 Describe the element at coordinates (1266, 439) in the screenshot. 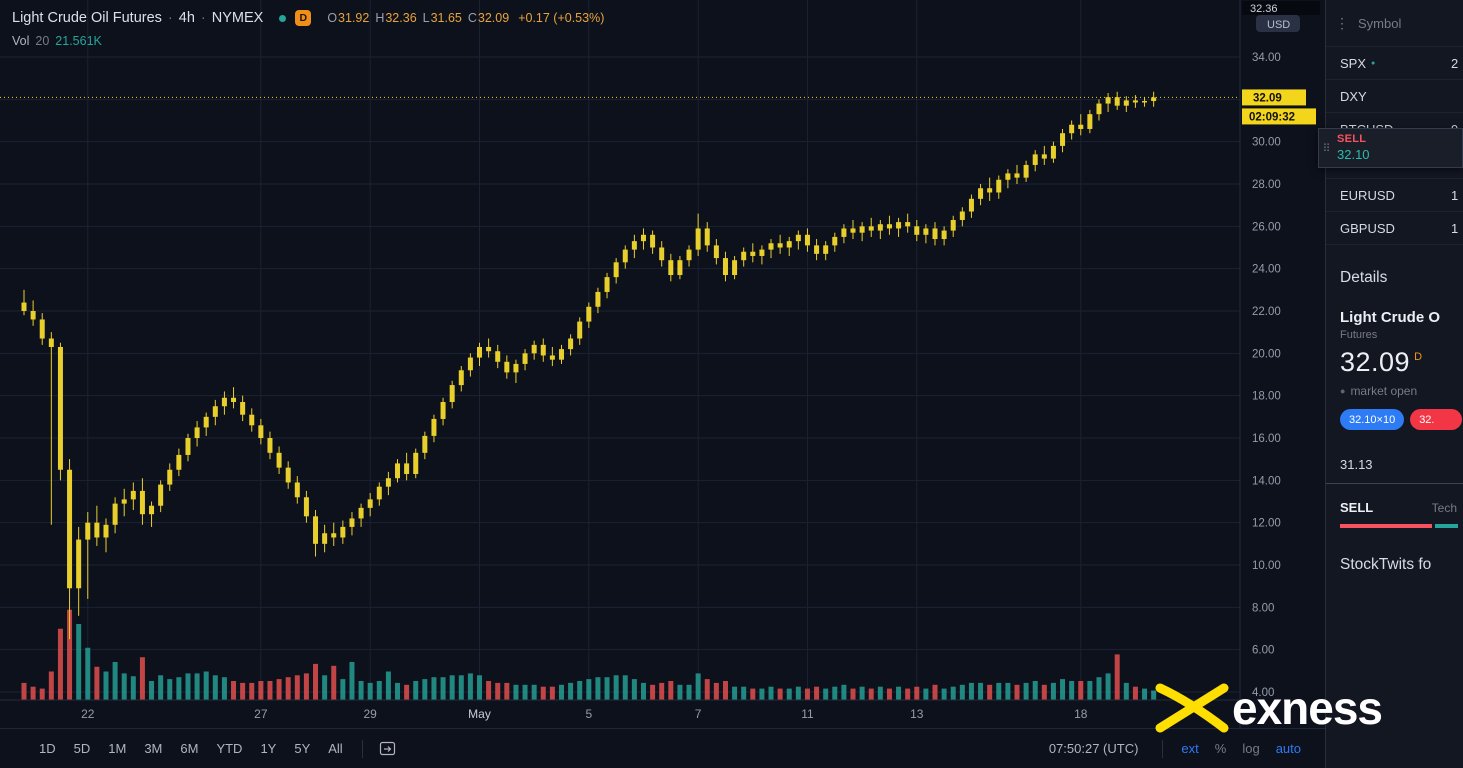

I see `svg-text: 16.00` at that location.